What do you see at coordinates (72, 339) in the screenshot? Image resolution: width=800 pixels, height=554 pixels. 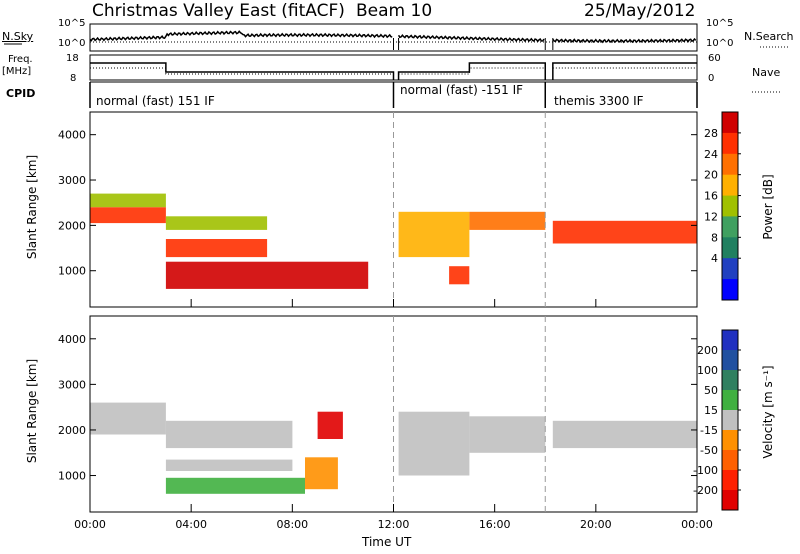 I see `velocity-ytick-label-4000: 4000` at bounding box center [72, 339].